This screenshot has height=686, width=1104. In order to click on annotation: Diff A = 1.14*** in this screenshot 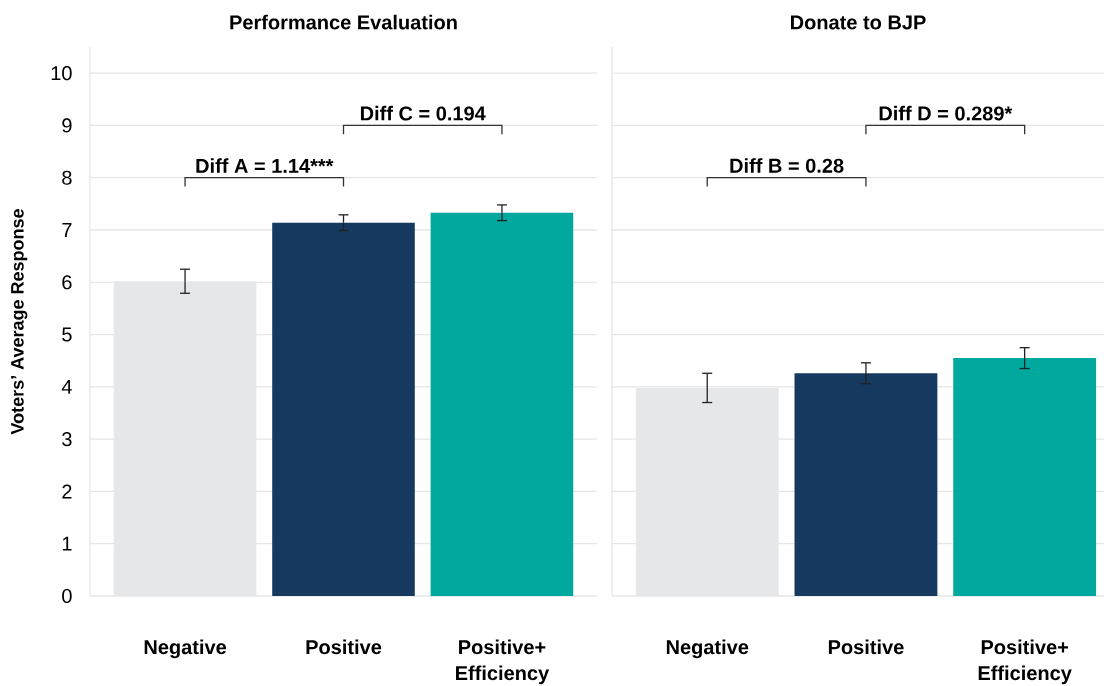, I will do `click(265, 165)`.